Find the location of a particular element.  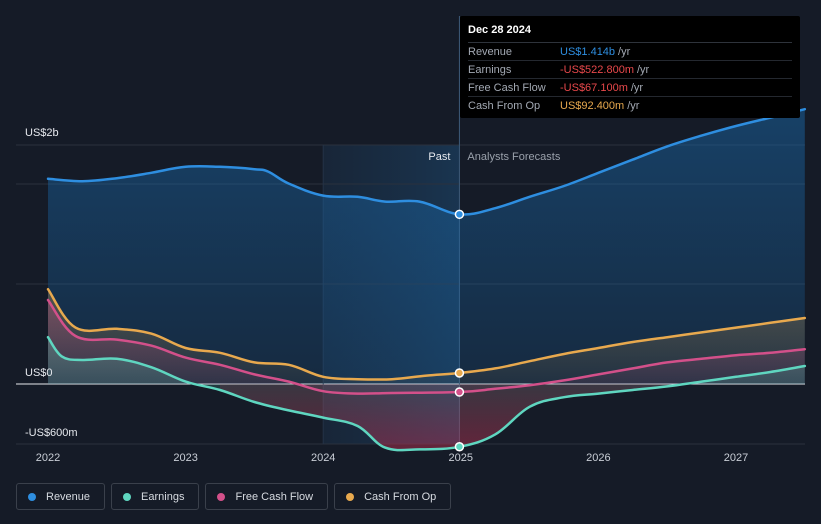

tooltip-value: US$92.400m is located at coordinates (592, 105).